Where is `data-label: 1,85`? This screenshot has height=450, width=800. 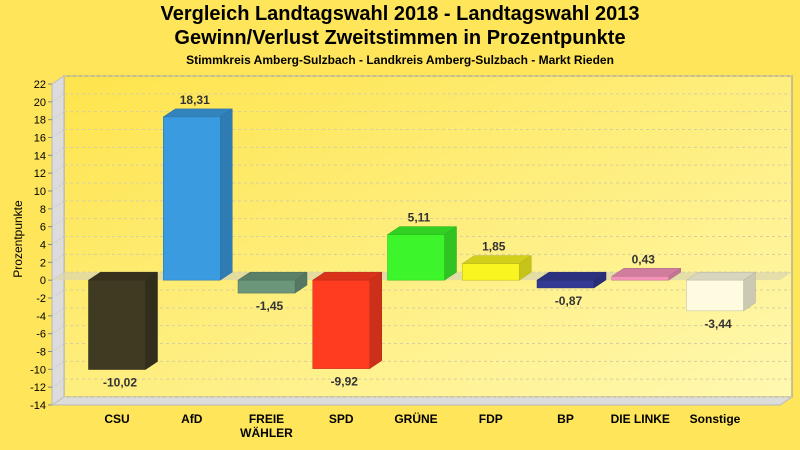
data-label: 1,85 is located at coordinates (494, 247).